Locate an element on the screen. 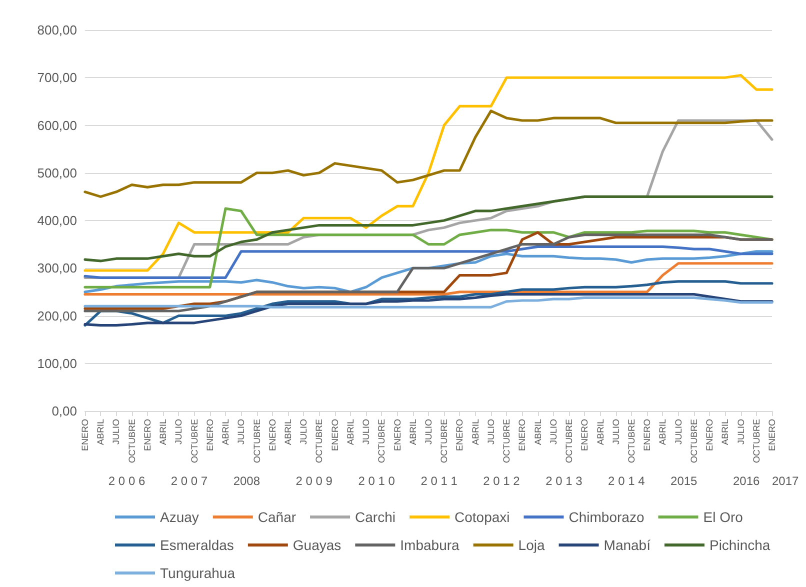 This screenshot has height=587, width=806. y-tick-label: 200,00 is located at coordinates (57, 316).